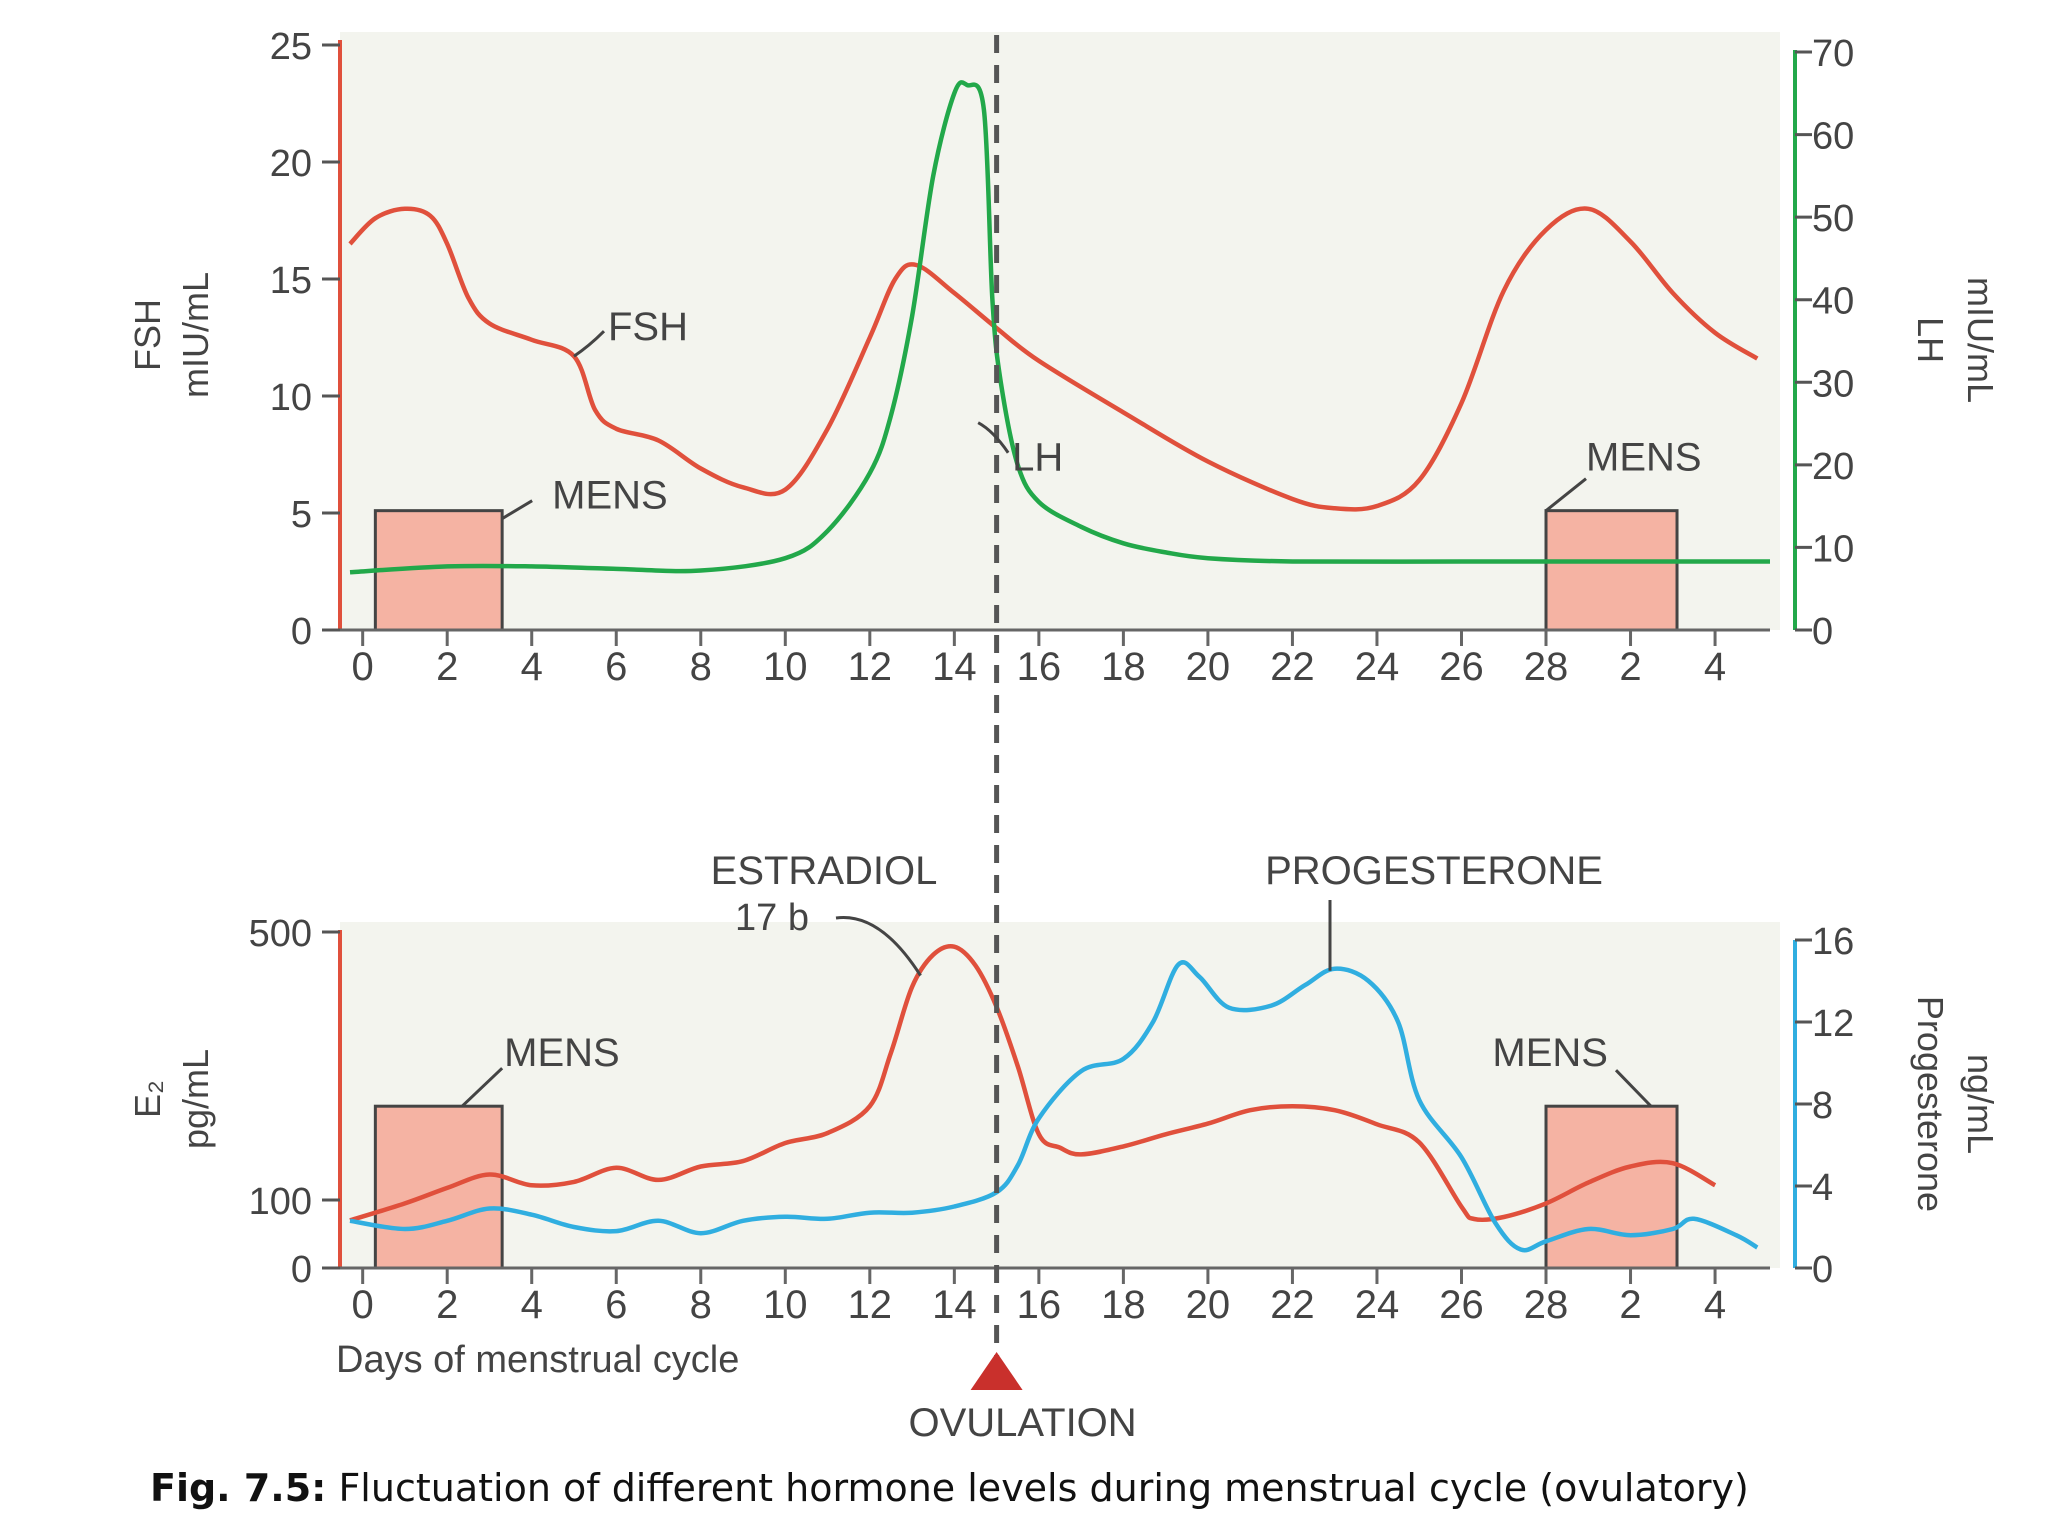 The width and height of the screenshot is (2048, 1536). Describe the element at coordinates (447, 667) in the screenshot. I see `gonadotropin-x-tick-label-1: 2` at that location.